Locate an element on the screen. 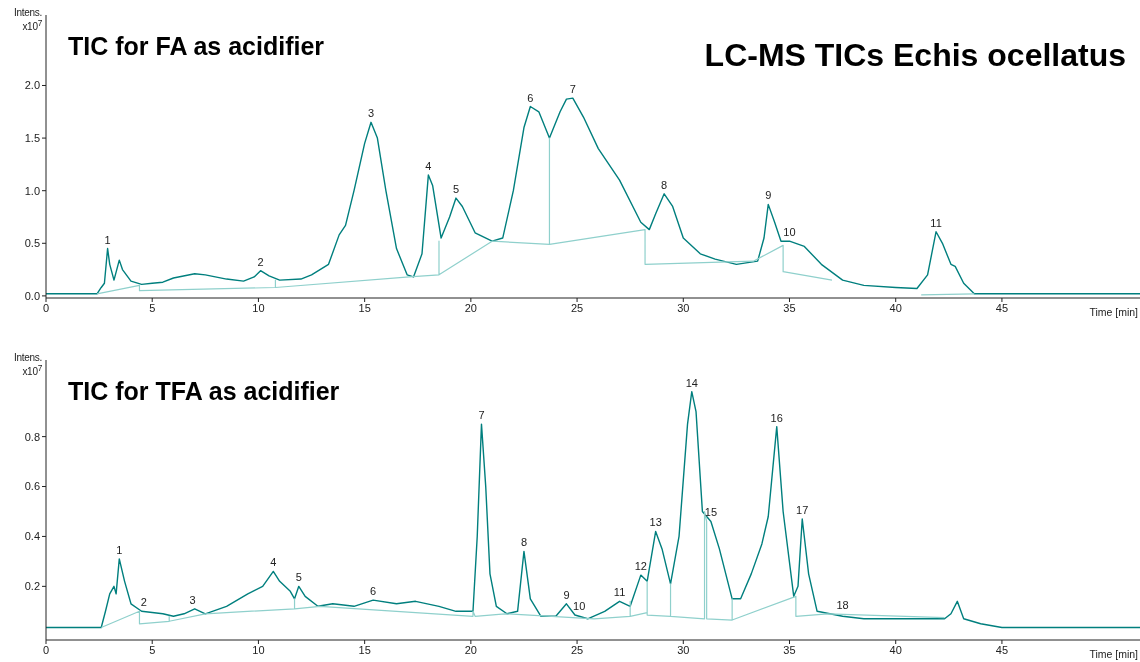  y-tick-label: 0.8 is located at coordinates (32, 436).